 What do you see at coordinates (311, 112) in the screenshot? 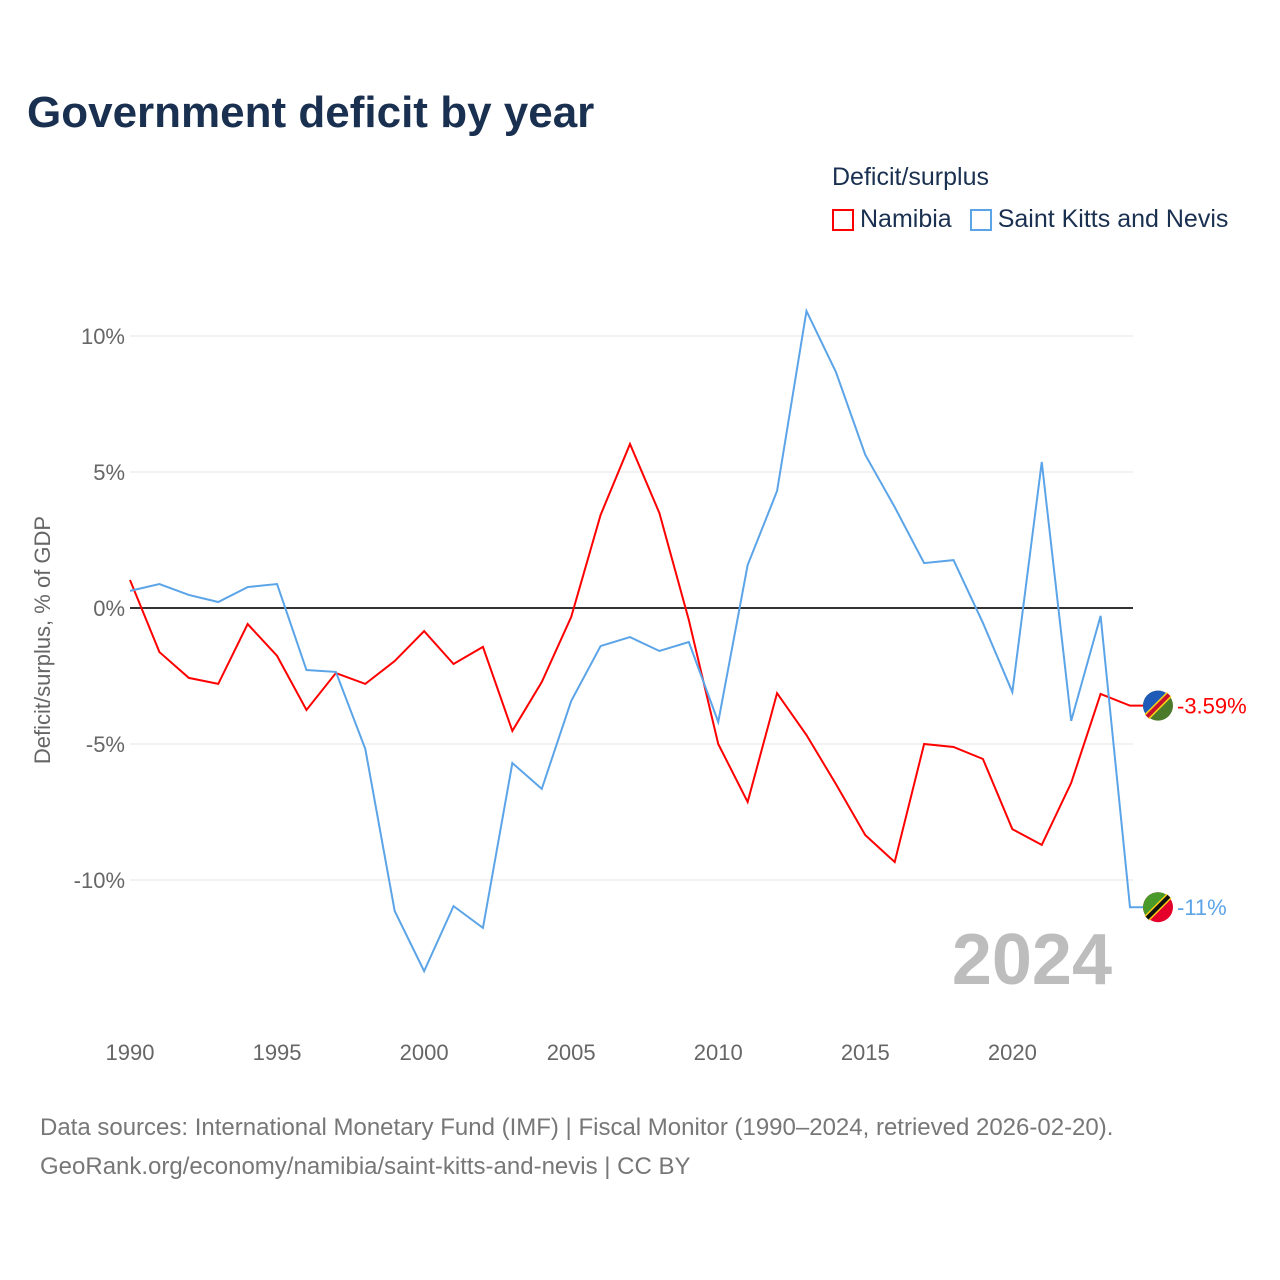
I see `chart-title: Government deficit by year` at bounding box center [311, 112].